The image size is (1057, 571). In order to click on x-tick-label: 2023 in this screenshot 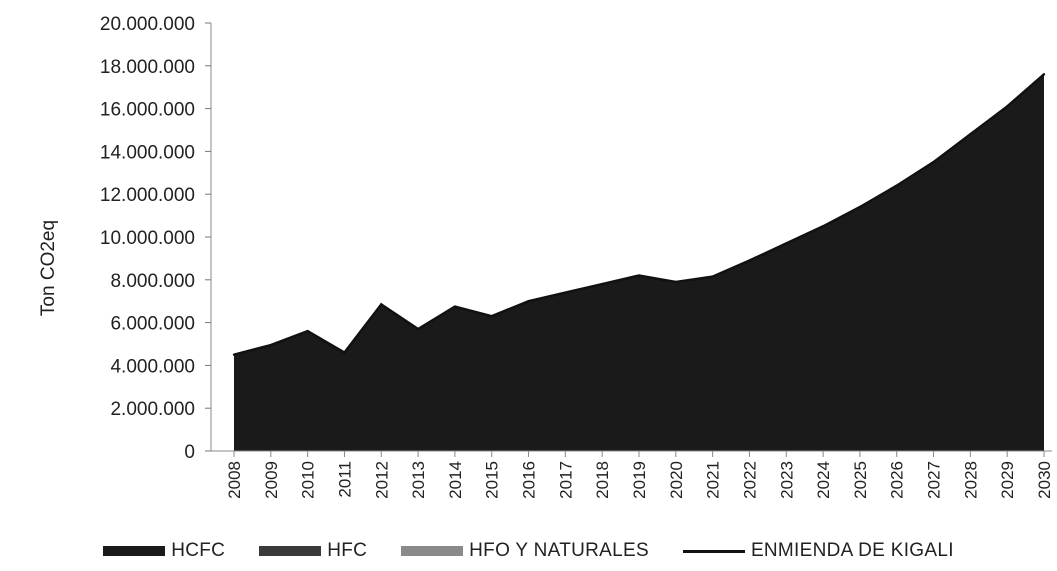, I will do `click(786, 480)`.